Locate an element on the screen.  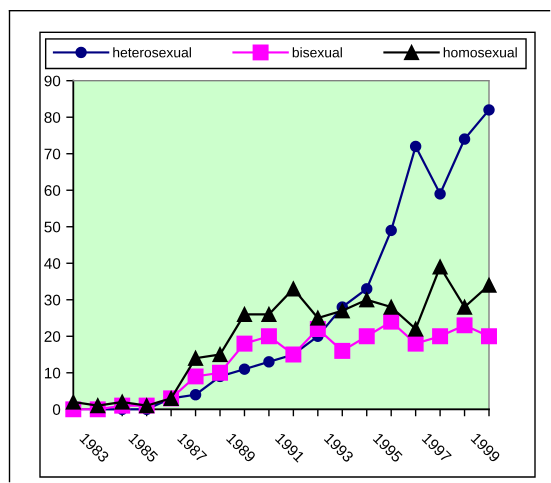
y-tick-label: 90 is located at coordinates (52, 81).